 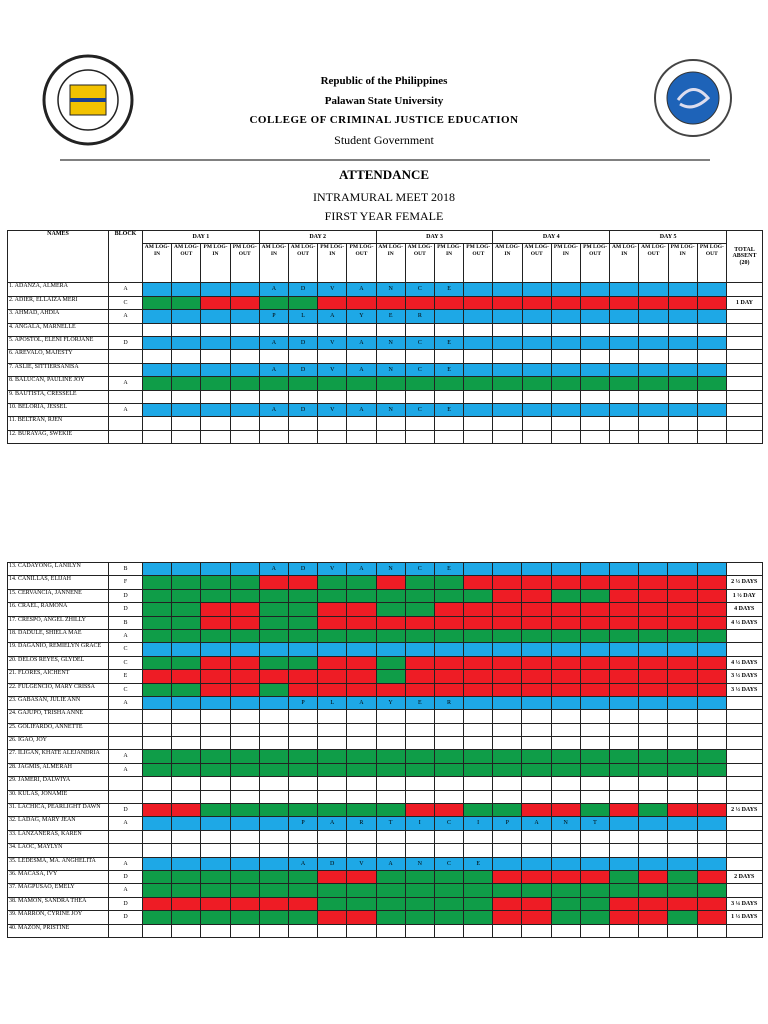 I want to click on student-name: 19. DAGANIO, REMIELYN GRACE, so click(x=58, y=649).